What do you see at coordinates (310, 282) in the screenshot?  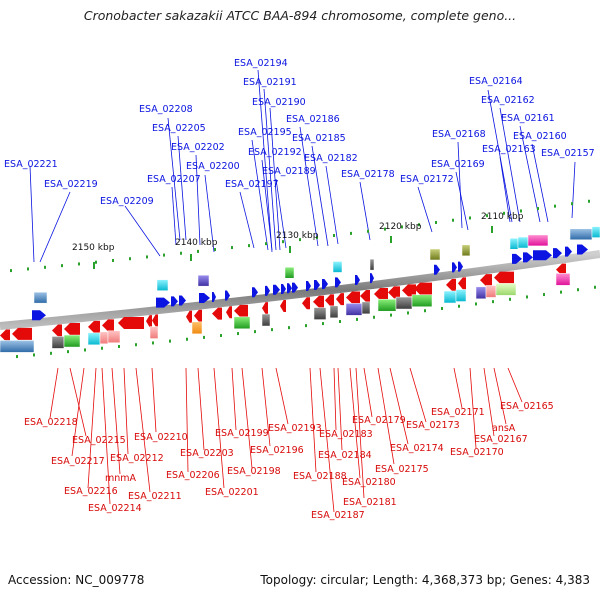 I see `forward-strand-genes` at bounding box center [310, 282].